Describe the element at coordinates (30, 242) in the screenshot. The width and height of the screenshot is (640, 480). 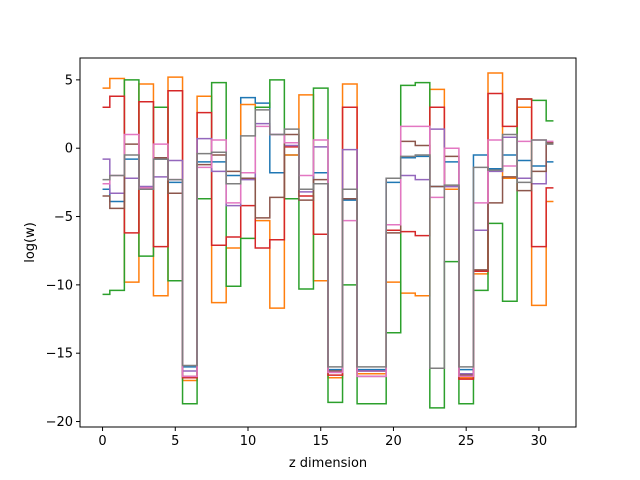
I see `y-axis-label: log(w)` at that location.